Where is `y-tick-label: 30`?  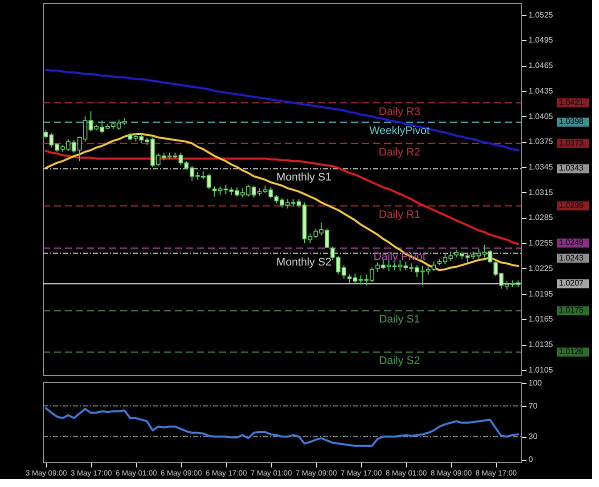 y-tick-label: 30 is located at coordinates (533, 437).